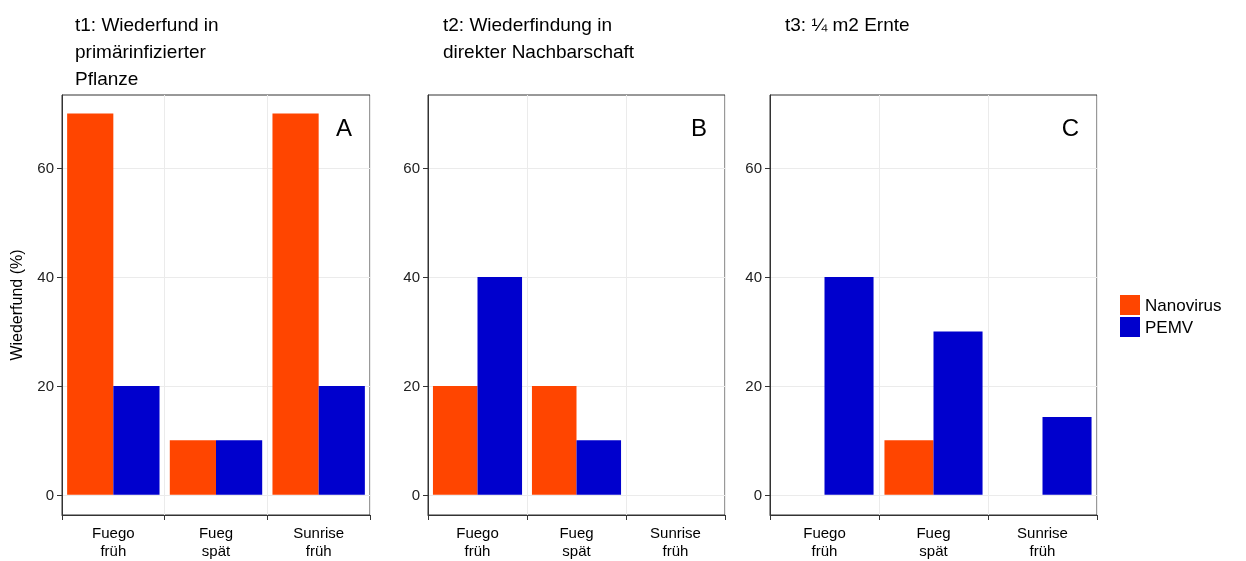 The height and width of the screenshot is (561, 1246). I want to click on chart-title: t3: ¼ m2 Ernte, so click(847, 24).